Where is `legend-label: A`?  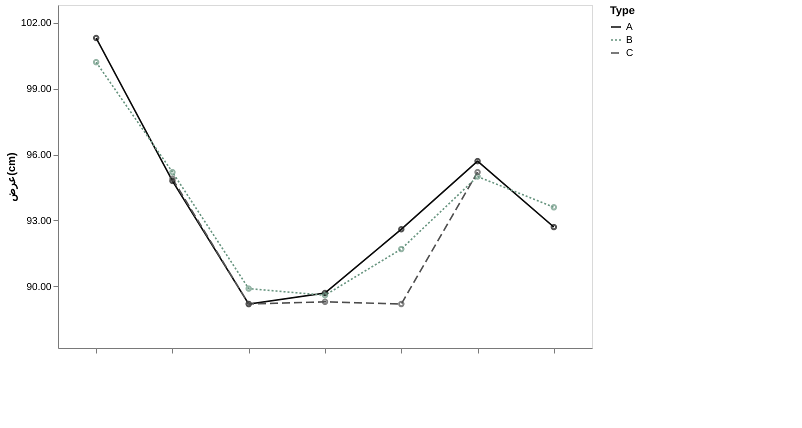 legend-label: A is located at coordinates (629, 27).